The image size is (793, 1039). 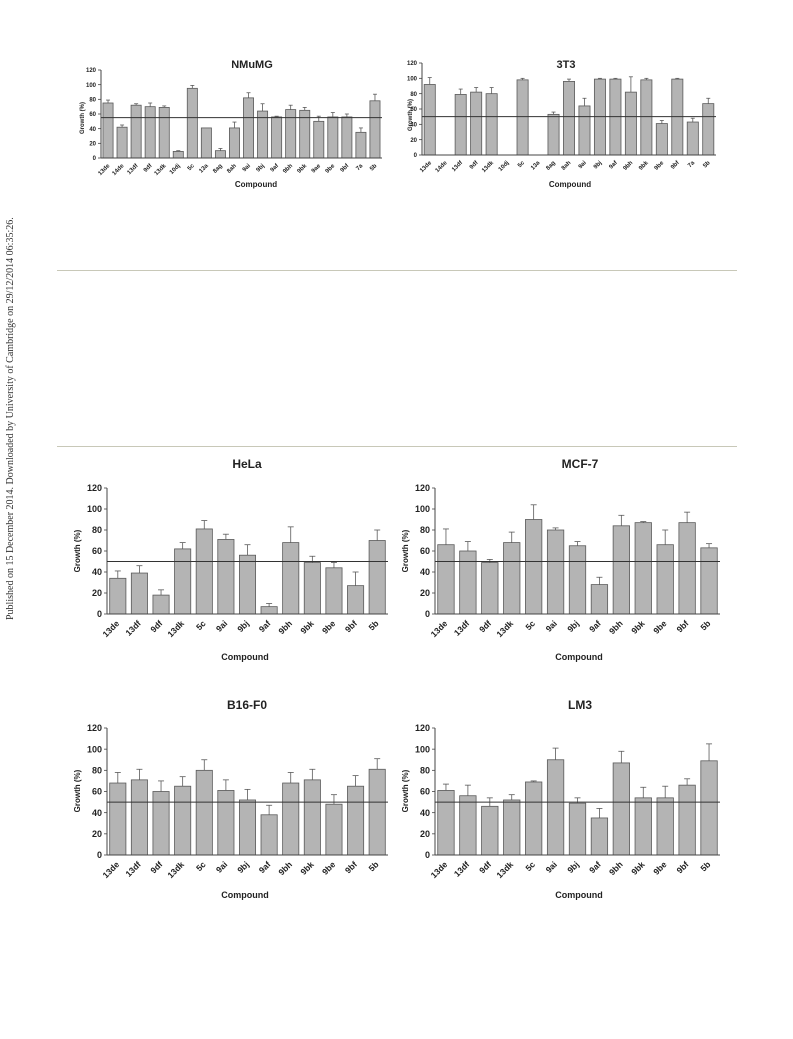 I want to click on x-tick-label: 9af, so click(x=595, y=626).